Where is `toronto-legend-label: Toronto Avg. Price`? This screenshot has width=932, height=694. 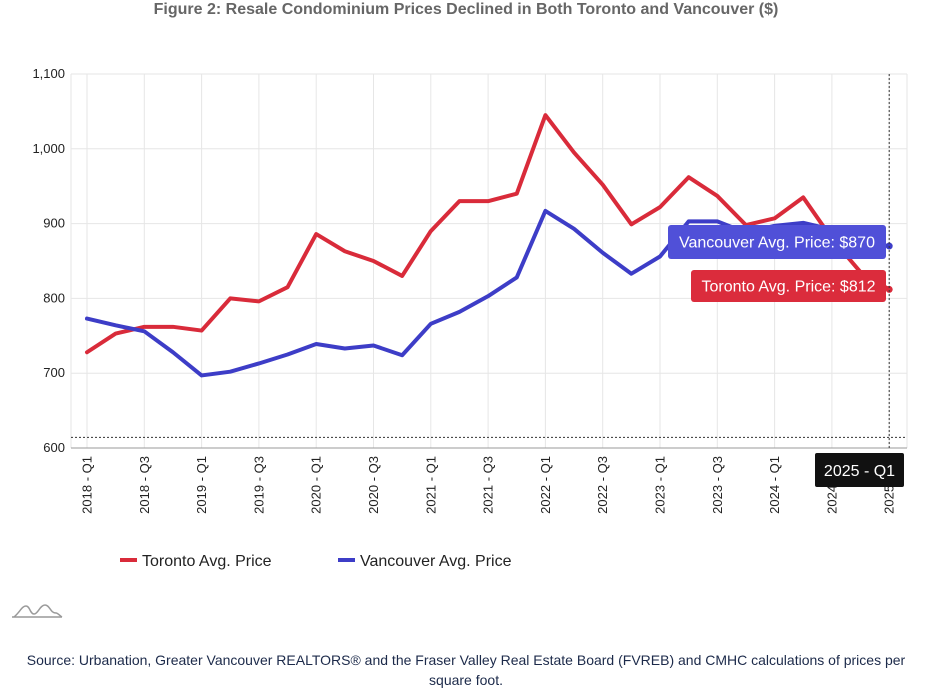
toronto-legend-label: Toronto Avg. Price is located at coordinates (207, 561).